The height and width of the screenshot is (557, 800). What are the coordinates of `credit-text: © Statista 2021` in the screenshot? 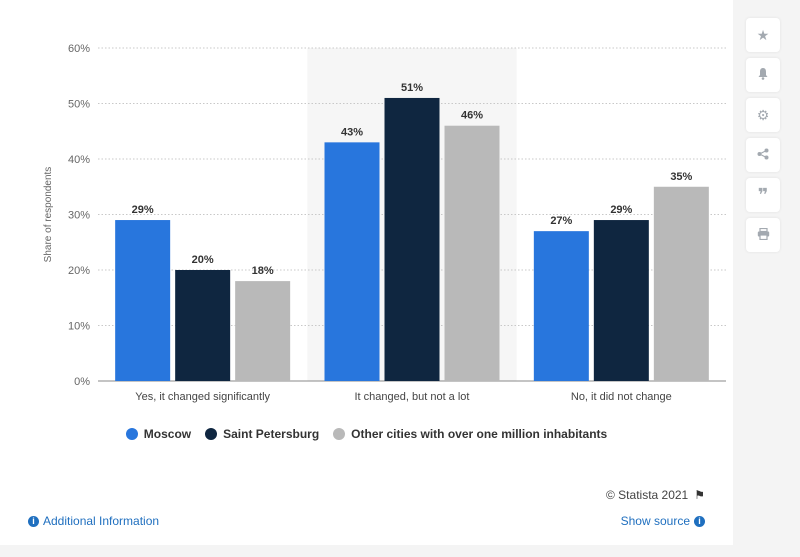 It's located at (647, 495).